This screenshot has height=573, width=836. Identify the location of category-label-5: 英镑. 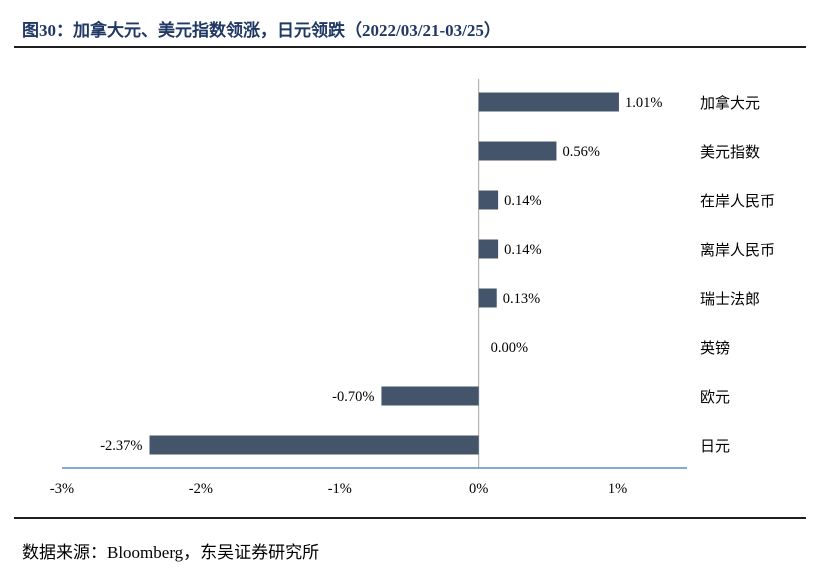
(715, 348).